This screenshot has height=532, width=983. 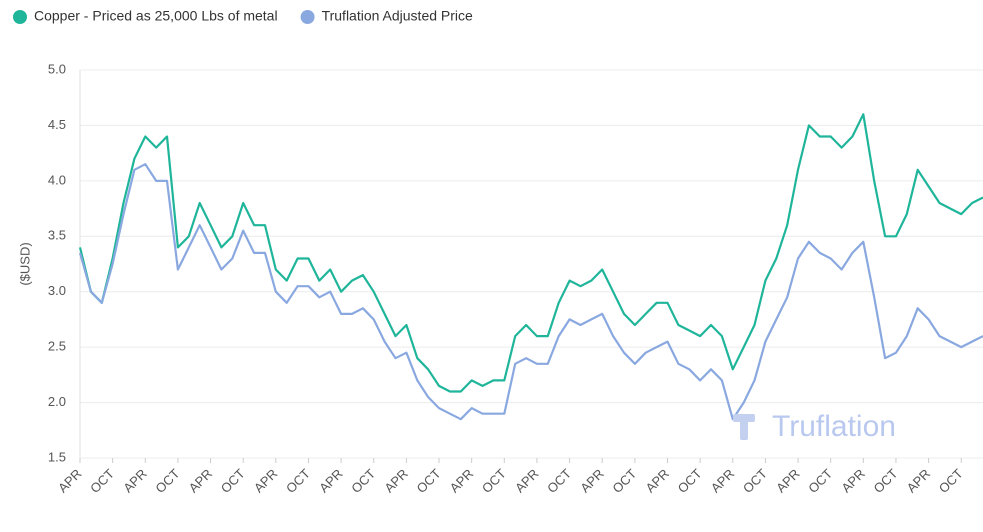 What do you see at coordinates (834, 426) in the screenshot?
I see `watermark: Truflation` at bounding box center [834, 426].